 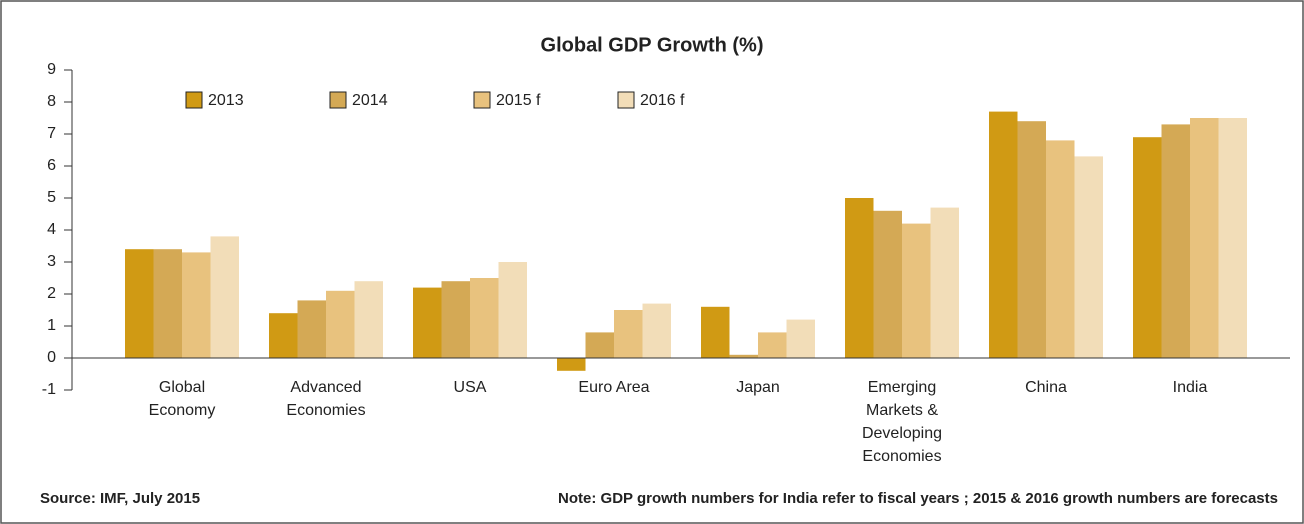 I want to click on chart-title: Global GDP Growth (%), so click(x=652, y=45).